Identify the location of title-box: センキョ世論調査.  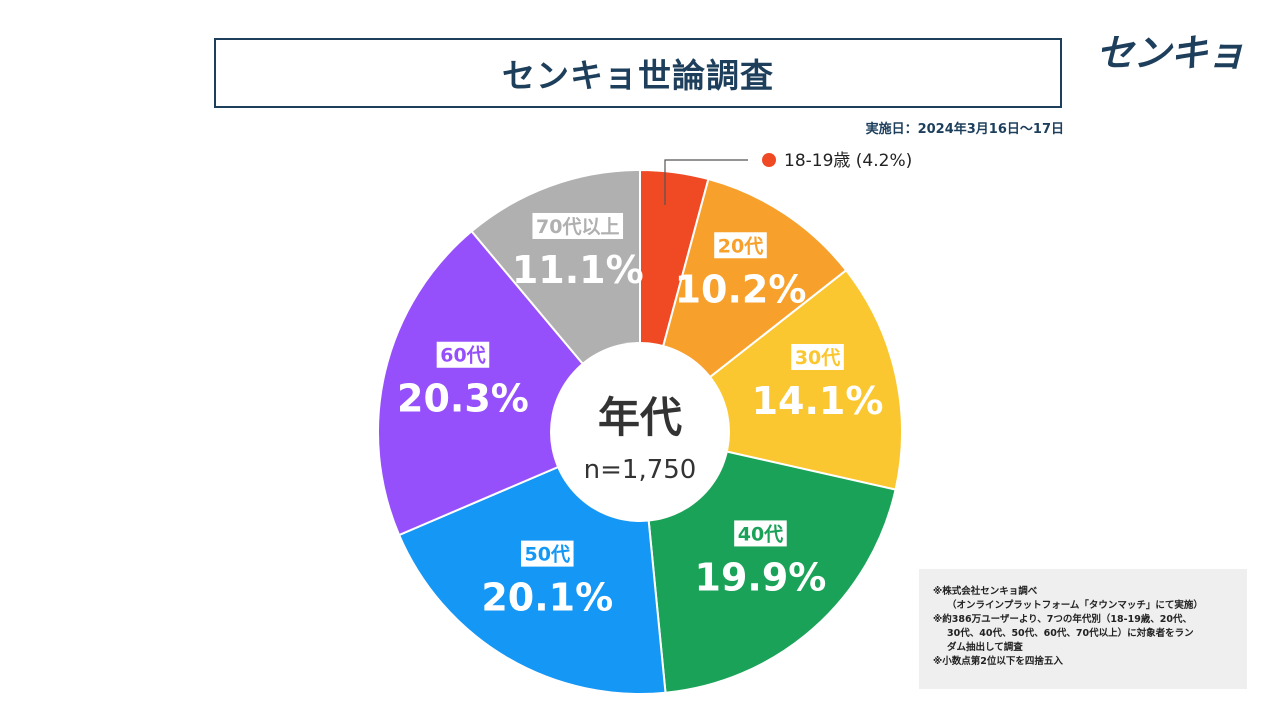
(638, 73).